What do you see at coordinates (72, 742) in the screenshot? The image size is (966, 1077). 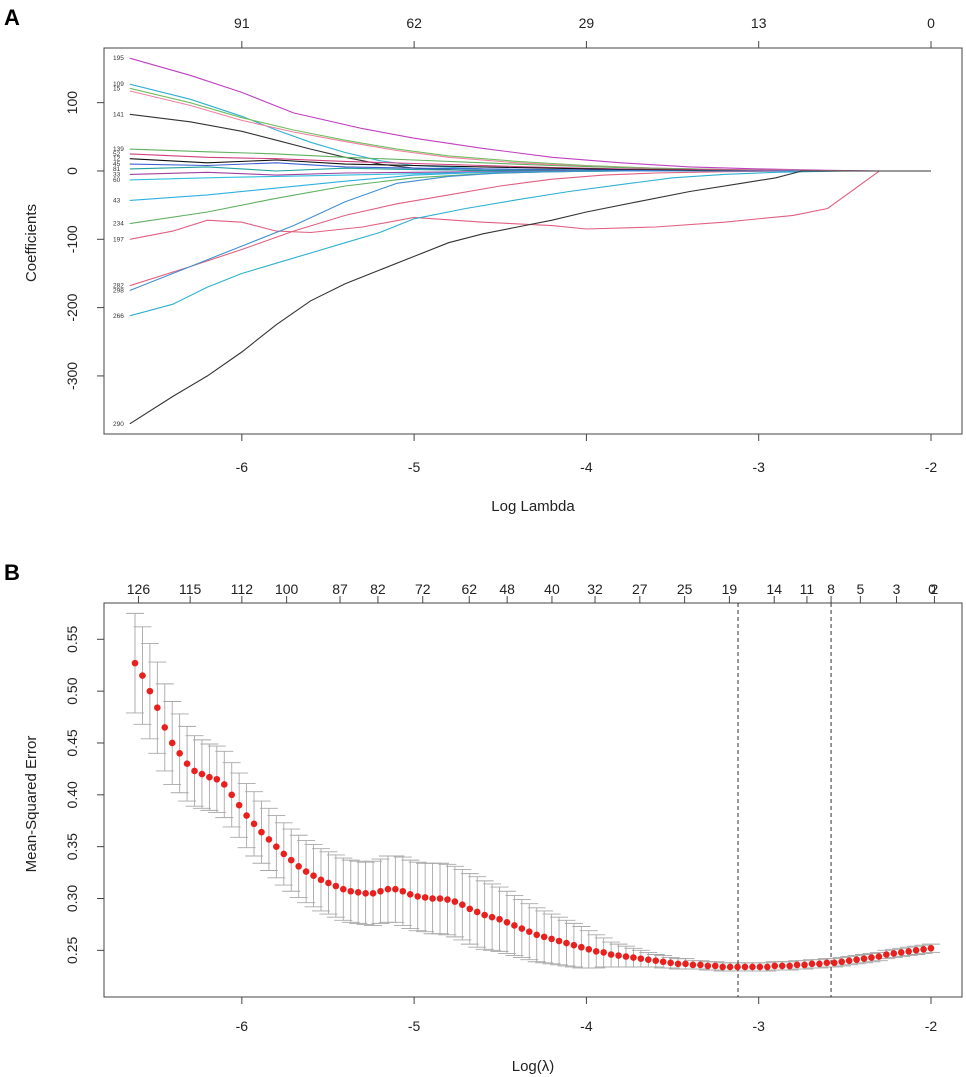 I see `y-tick-label: 0.45` at bounding box center [72, 742].